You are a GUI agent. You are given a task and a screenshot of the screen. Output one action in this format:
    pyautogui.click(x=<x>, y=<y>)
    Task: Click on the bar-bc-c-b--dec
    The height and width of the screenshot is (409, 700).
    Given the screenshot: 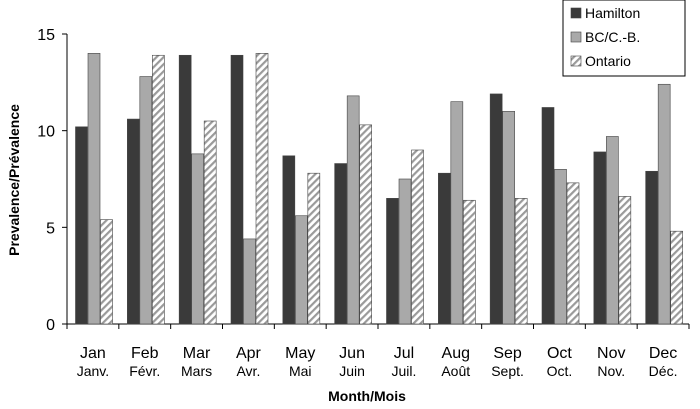 What is the action you would take?
    pyautogui.click(x=664, y=204)
    